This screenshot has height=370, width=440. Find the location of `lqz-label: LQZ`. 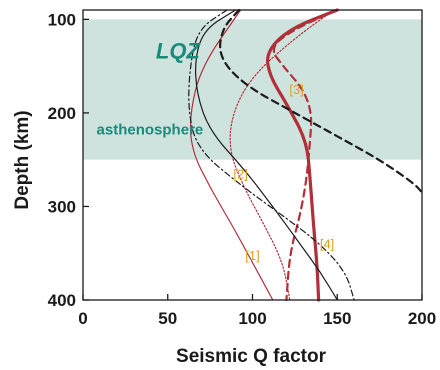

lqz-label: LQZ is located at coordinates (179, 51).